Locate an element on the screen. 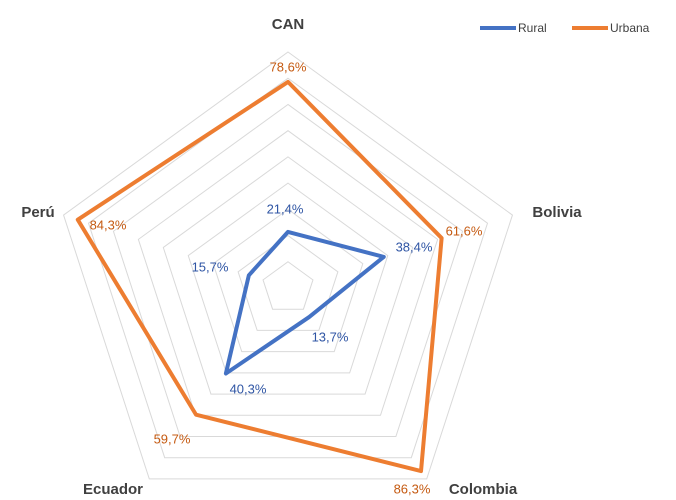 The height and width of the screenshot is (500, 676). legend-label: Urbana is located at coordinates (630, 28).